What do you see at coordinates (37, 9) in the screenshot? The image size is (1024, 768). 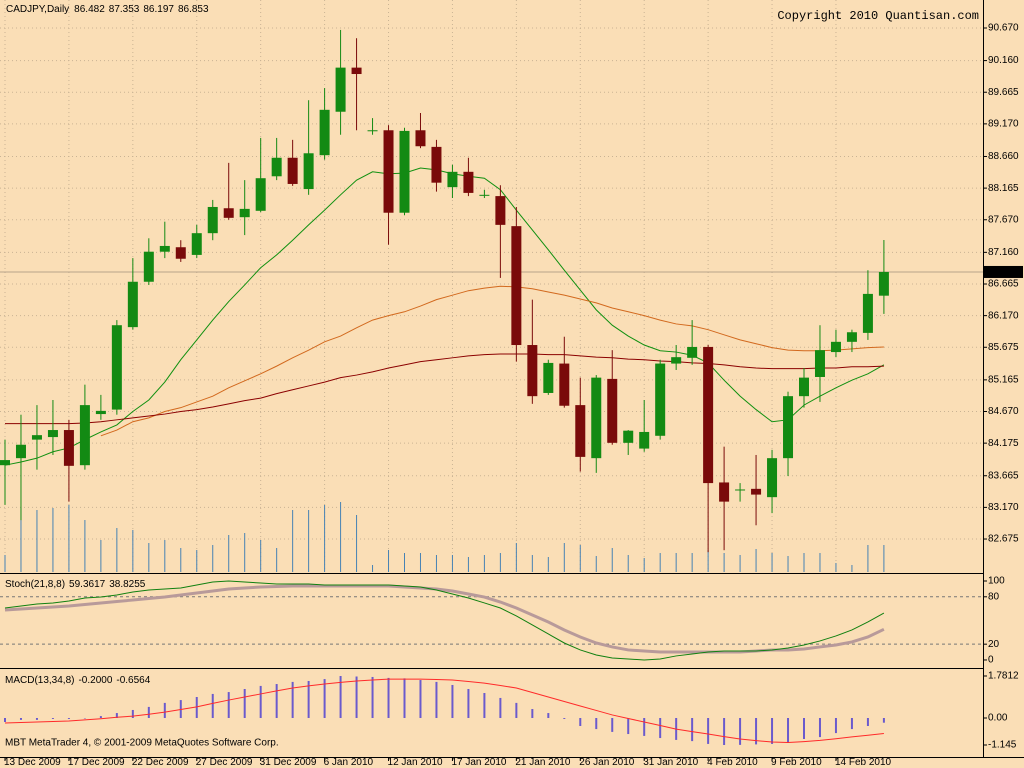 I see `chart-title: CADJPY,Daily` at bounding box center [37, 9].